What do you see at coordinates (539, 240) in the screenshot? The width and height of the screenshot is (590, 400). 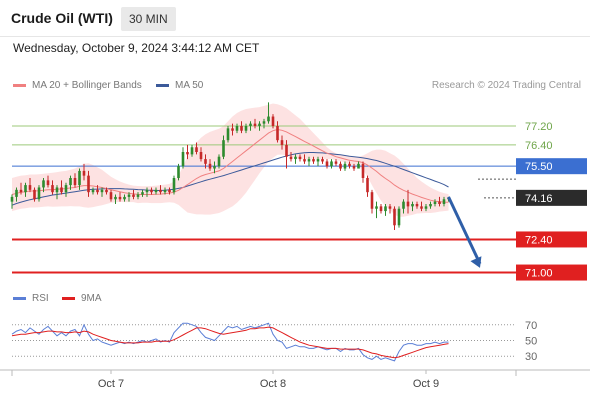 I see `level-label-4: 72.40` at bounding box center [539, 240].